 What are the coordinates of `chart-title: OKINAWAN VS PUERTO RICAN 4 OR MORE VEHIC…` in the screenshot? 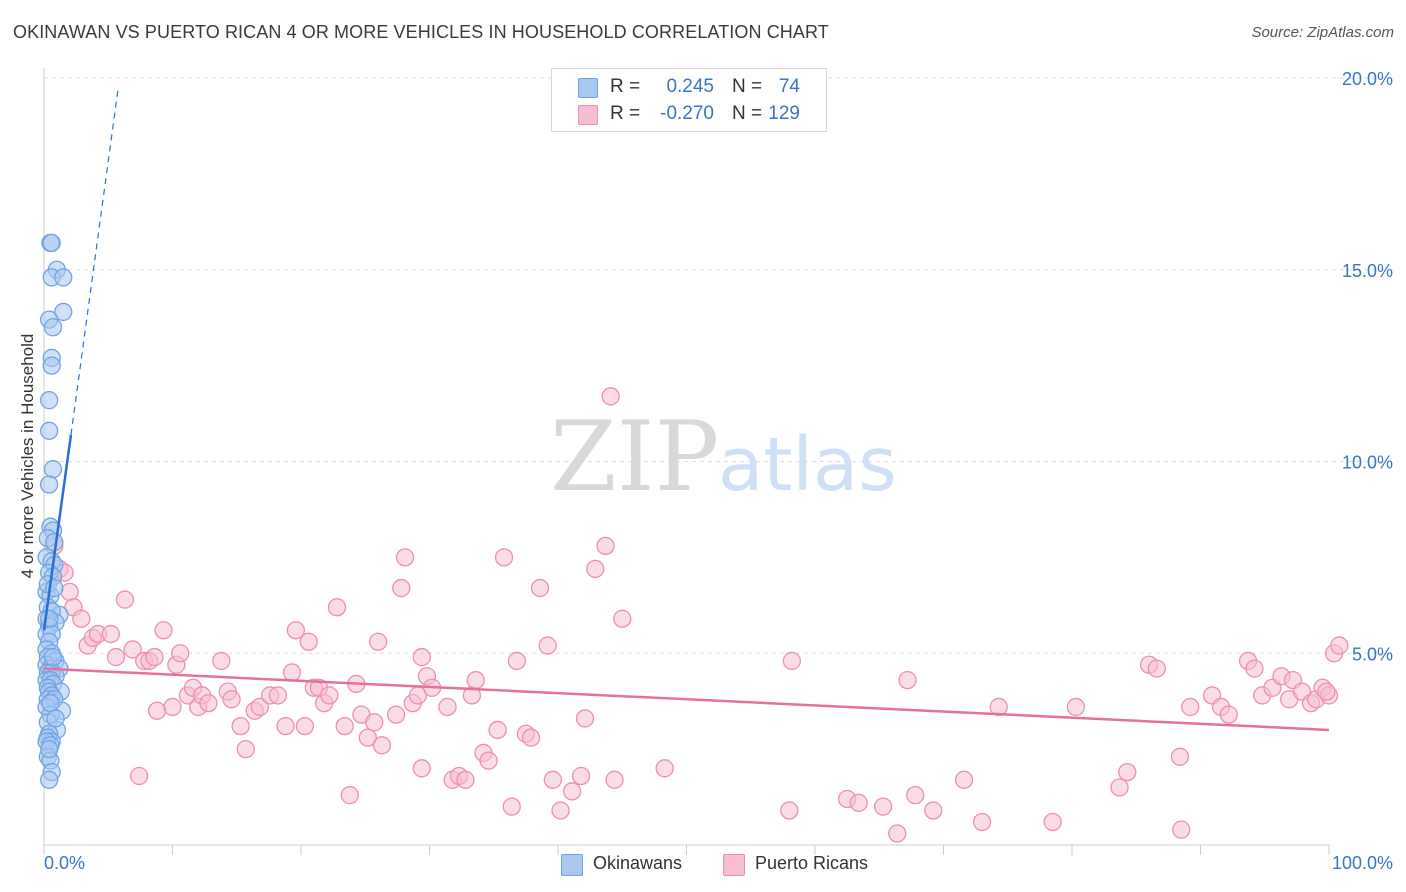 It's located at (421, 32).